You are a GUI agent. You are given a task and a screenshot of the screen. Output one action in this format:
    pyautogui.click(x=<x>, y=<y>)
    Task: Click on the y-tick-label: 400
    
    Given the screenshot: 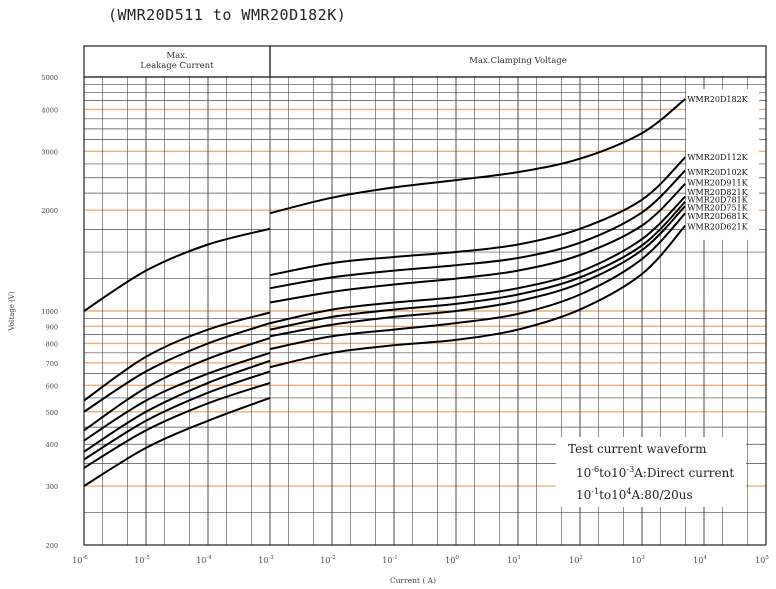 What is the action you would take?
    pyautogui.click(x=52, y=445)
    